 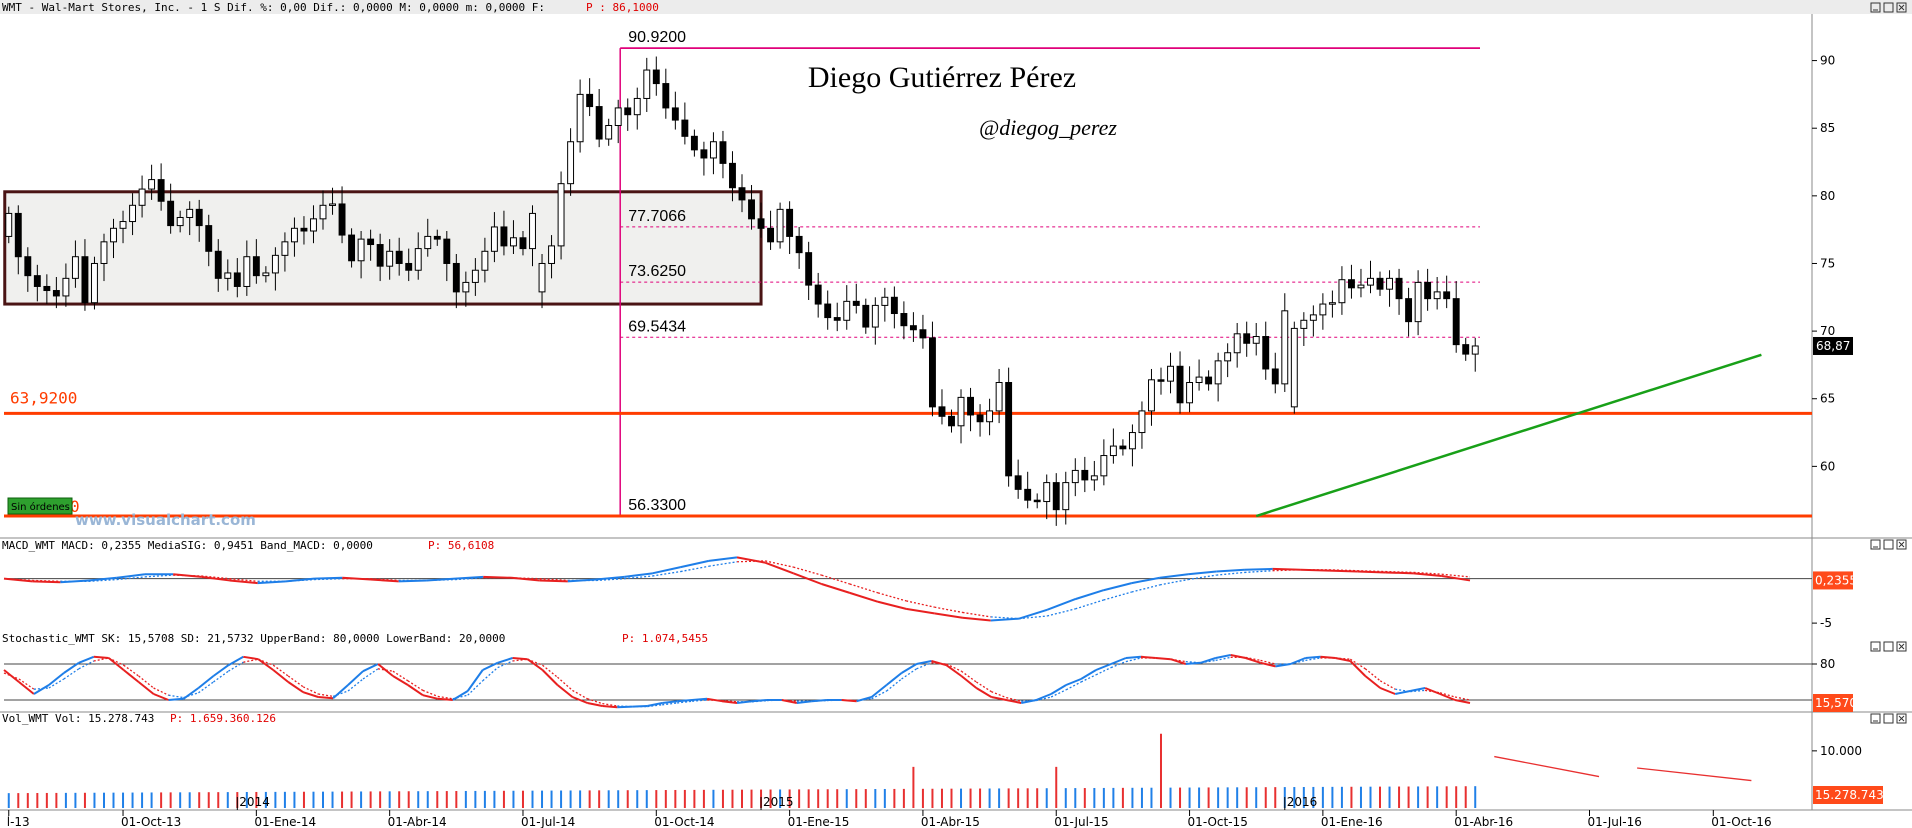 What do you see at coordinates (1218, 821) in the screenshot?
I see `time-tick-label: 01-Oct-15` at bounding box center [1218, 821].